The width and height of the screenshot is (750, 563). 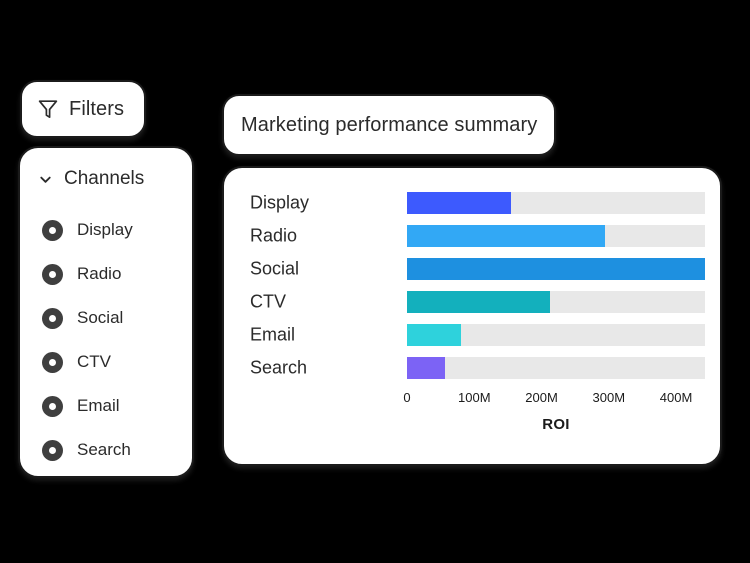 What do you see at coordinates (100, 317) in the screenshot?
I see `sidebar-item-label: Social` at bounding box center [100, 317].